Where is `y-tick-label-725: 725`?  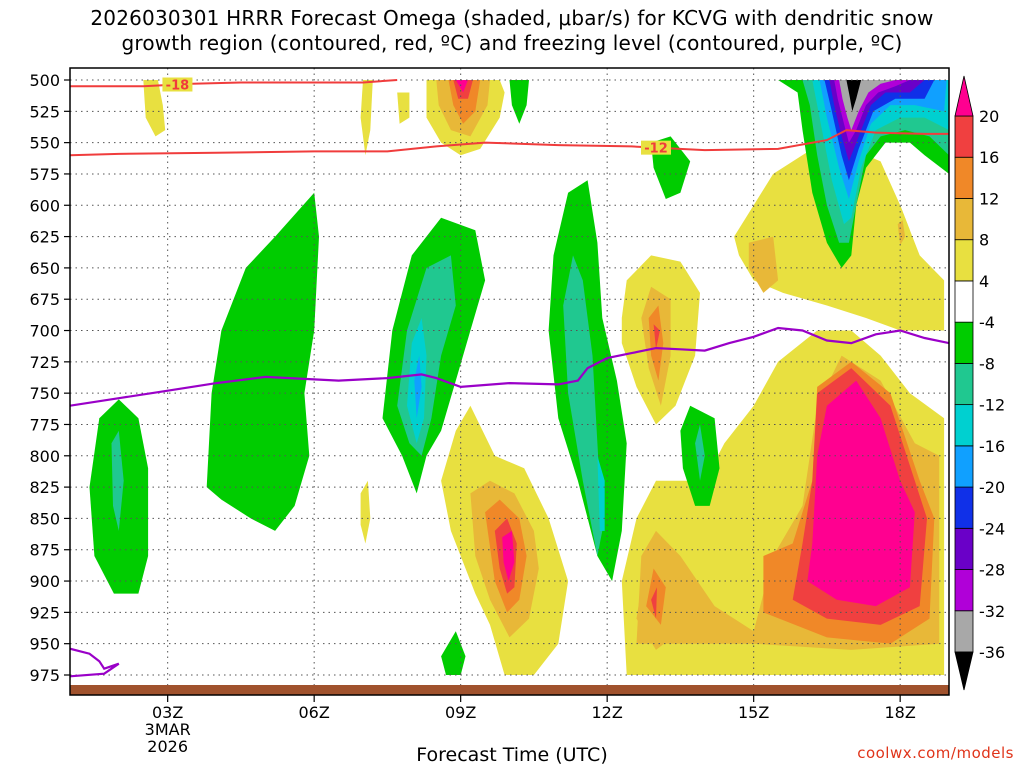
y-tick-label-725: 725 is located at coordinates (44, 362).